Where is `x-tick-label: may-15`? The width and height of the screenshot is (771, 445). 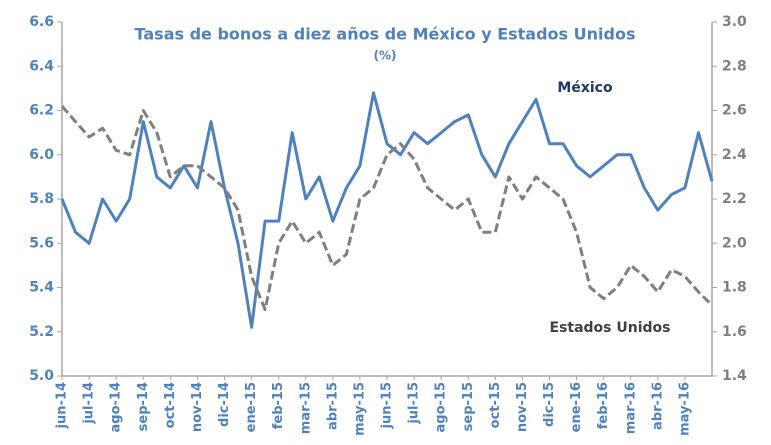
x-tick-label: may-15 is located at coordinates (359, 409).